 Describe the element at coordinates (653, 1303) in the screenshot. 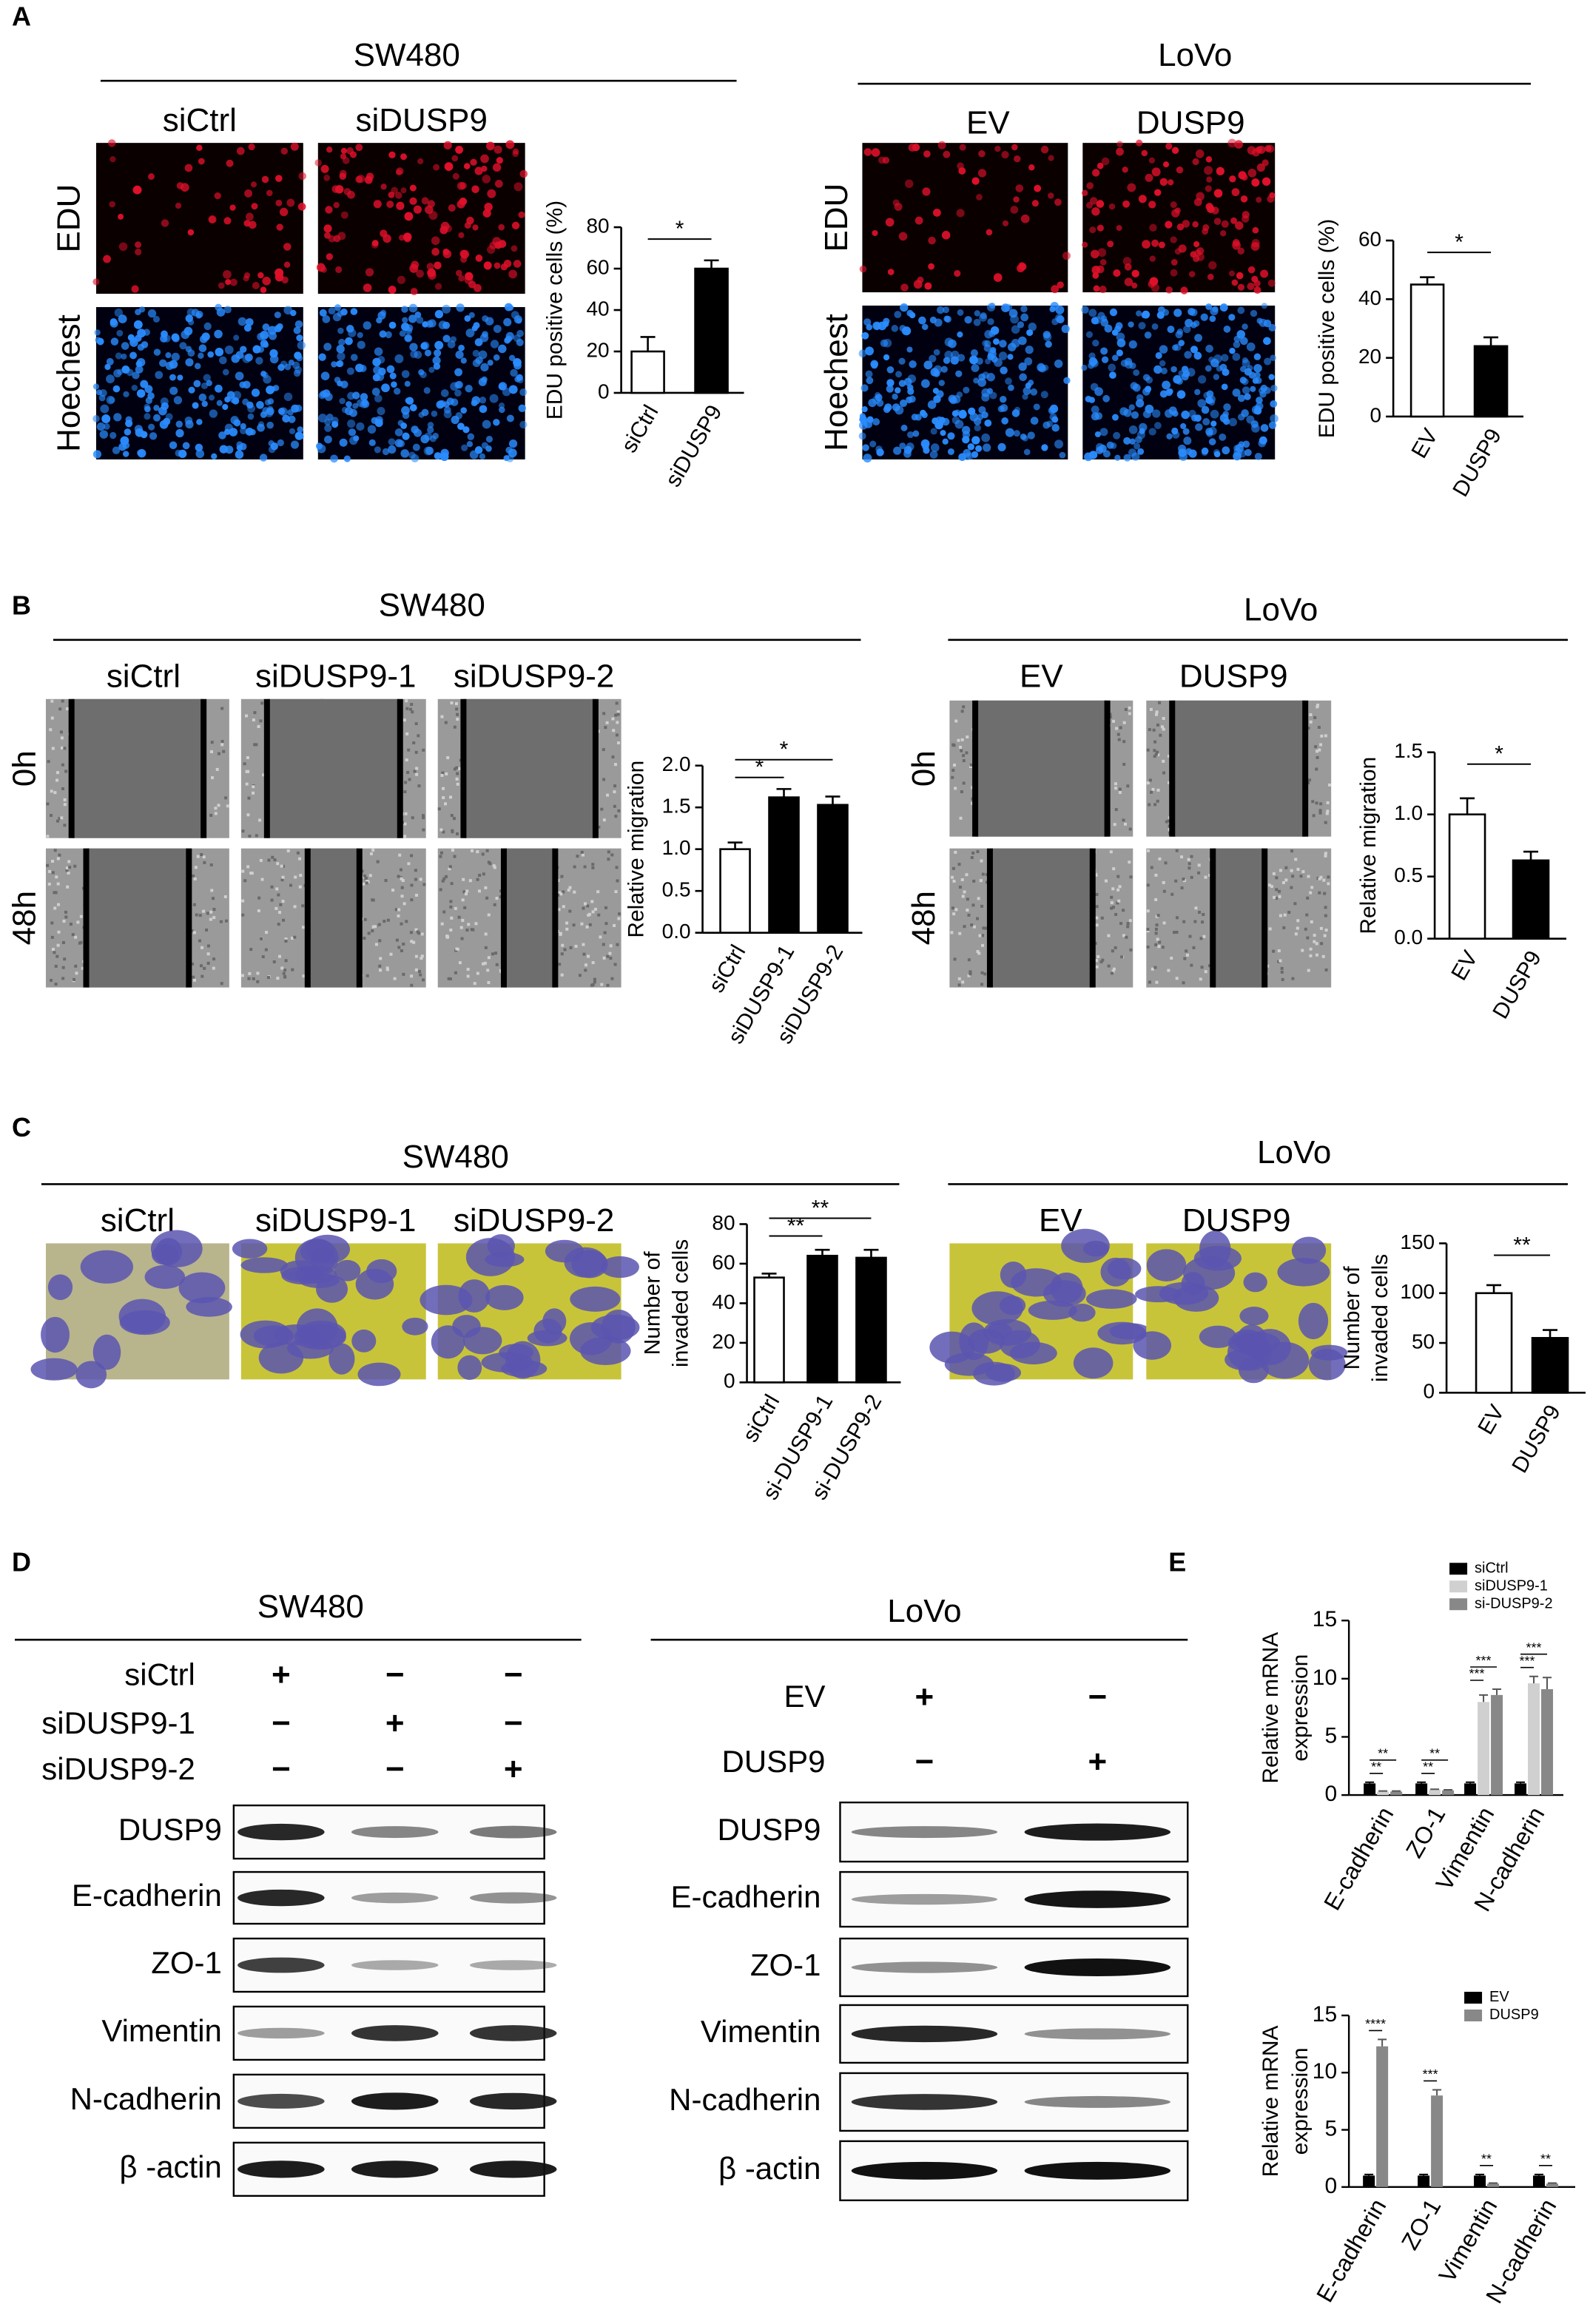

I see `y-axis-label: Number of` at that location.